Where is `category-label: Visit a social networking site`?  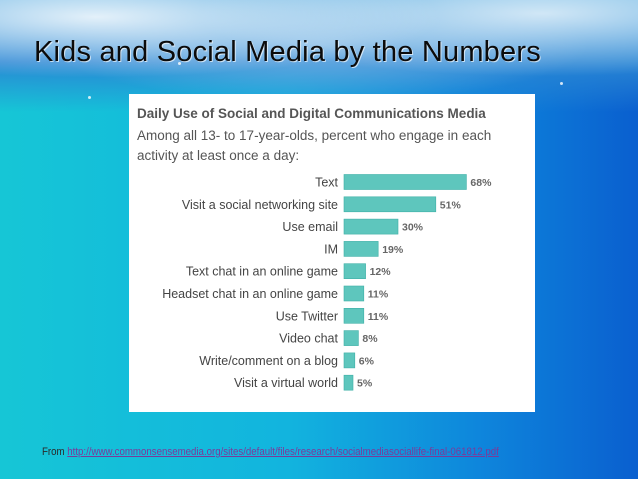 category-label: Visit a social networking site is located at coordinates (260, 205).